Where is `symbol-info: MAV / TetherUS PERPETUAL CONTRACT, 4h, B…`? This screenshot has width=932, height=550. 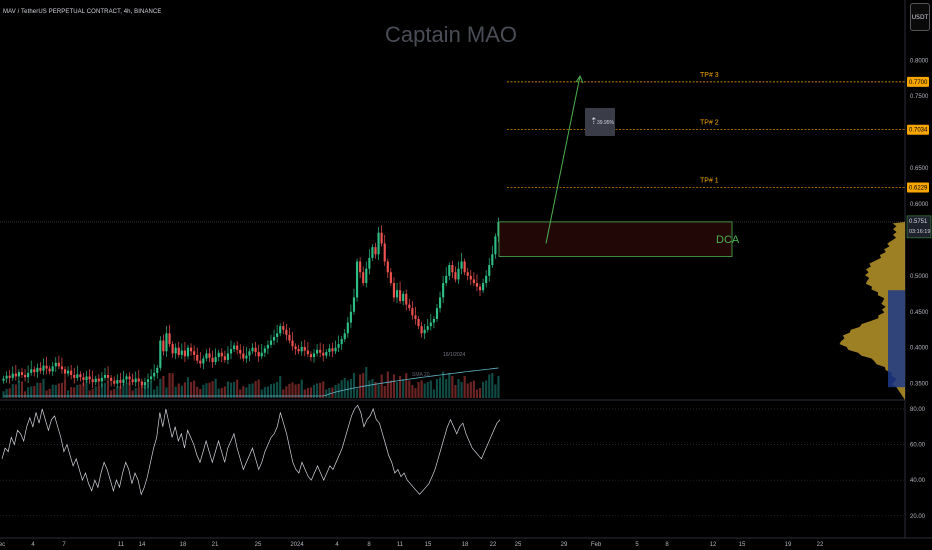 symbol-info: MAV / TetherUS PERPETUAL CONTRACT, 4h, B… is located at coordinates (82, 12).